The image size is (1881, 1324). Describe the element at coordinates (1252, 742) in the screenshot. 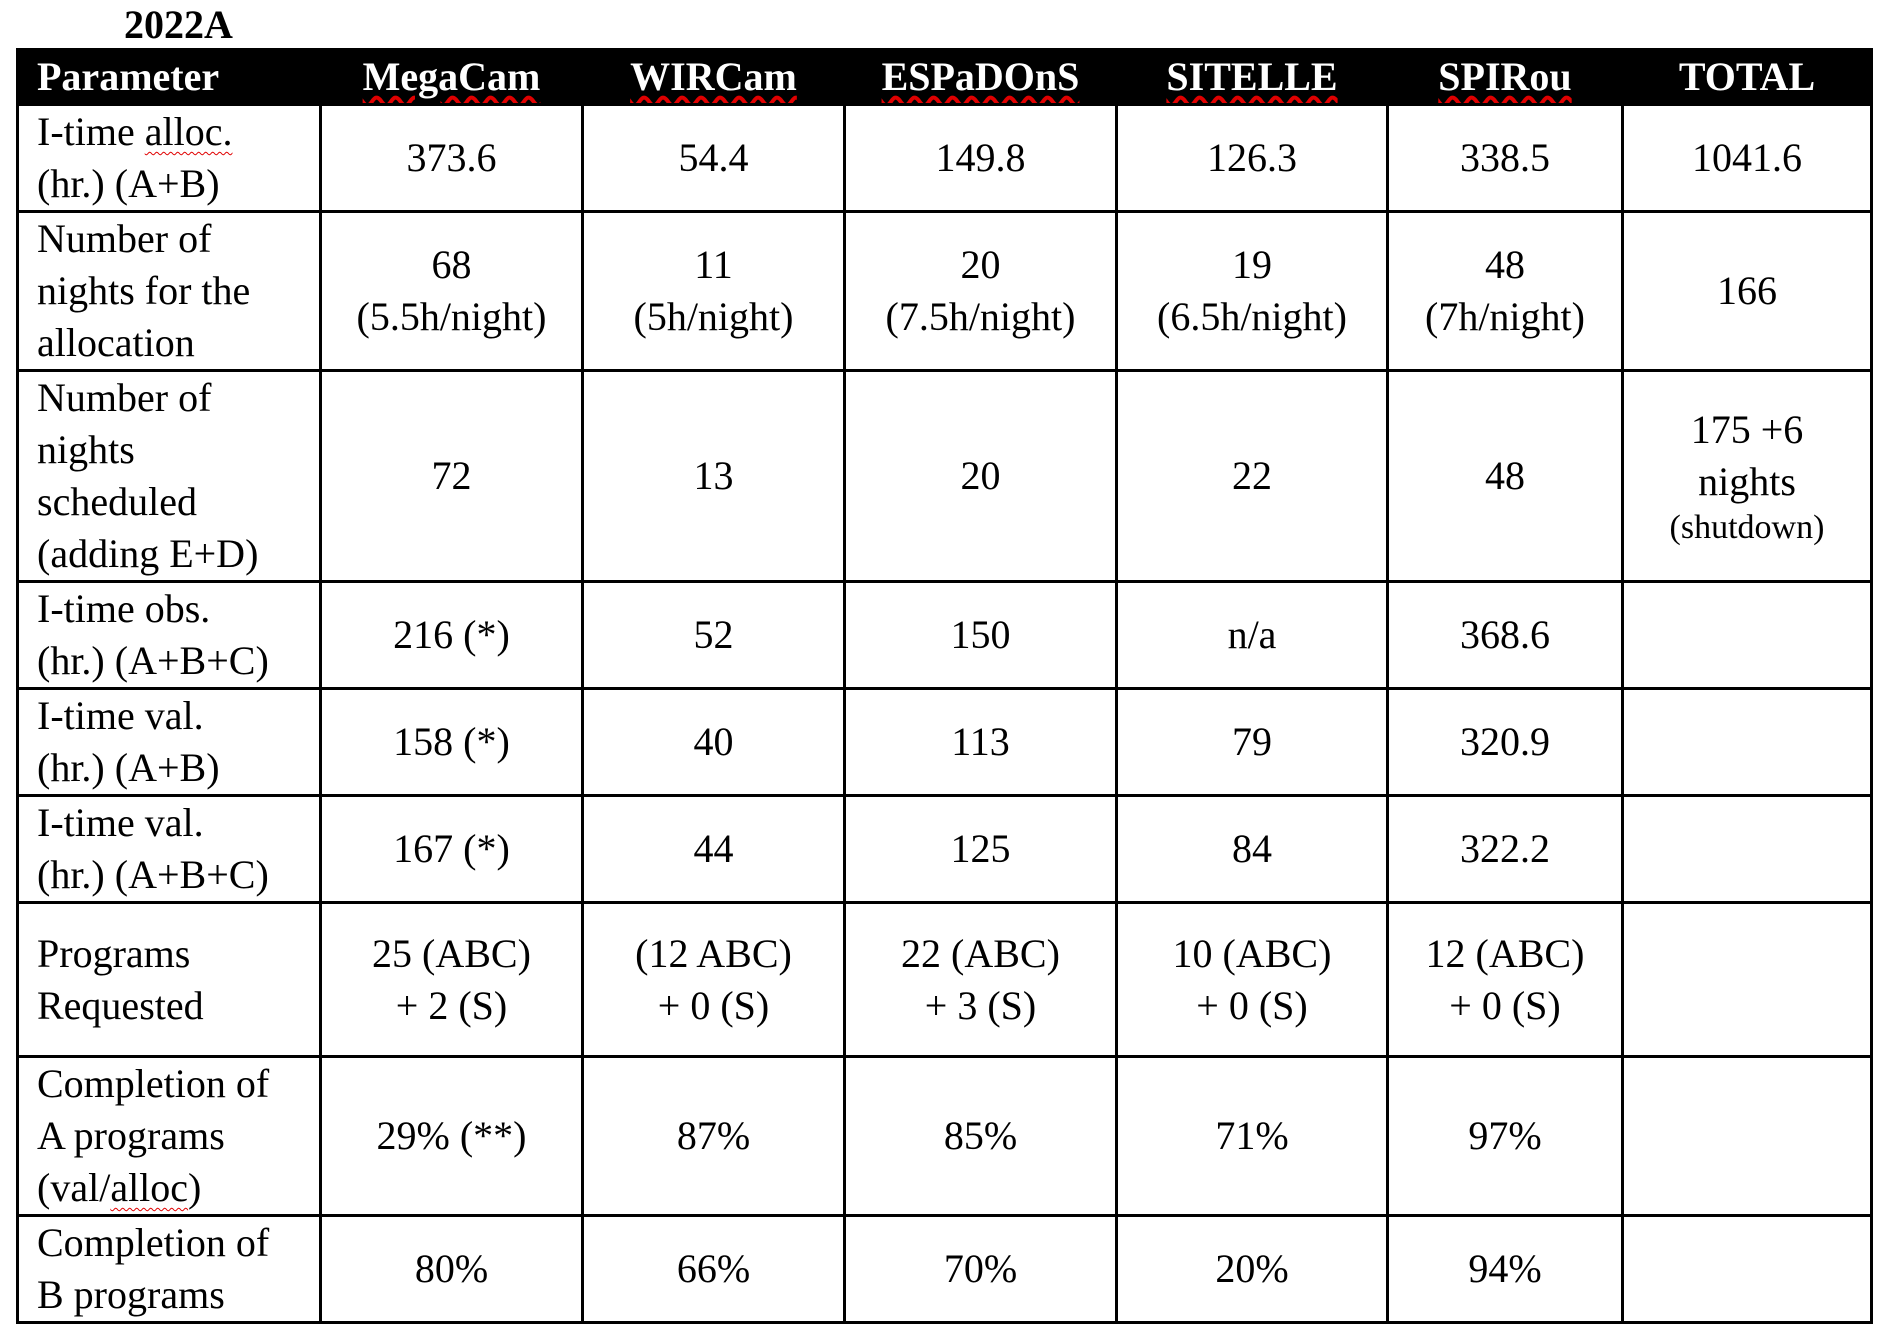

I see `cell-sitelle: 79` at that location.